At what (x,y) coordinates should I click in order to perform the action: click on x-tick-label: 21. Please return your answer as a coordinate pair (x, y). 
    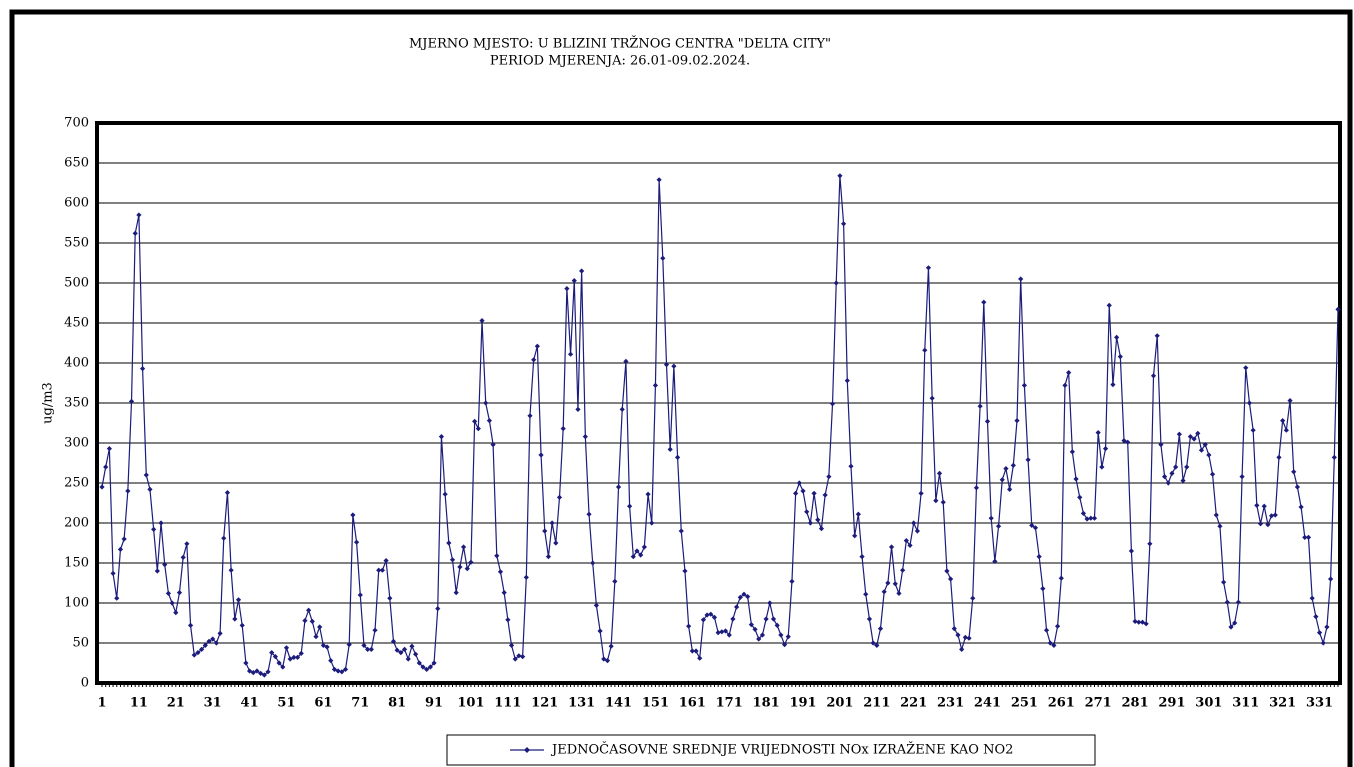
    Looking at the image, I should click on (176, 703).